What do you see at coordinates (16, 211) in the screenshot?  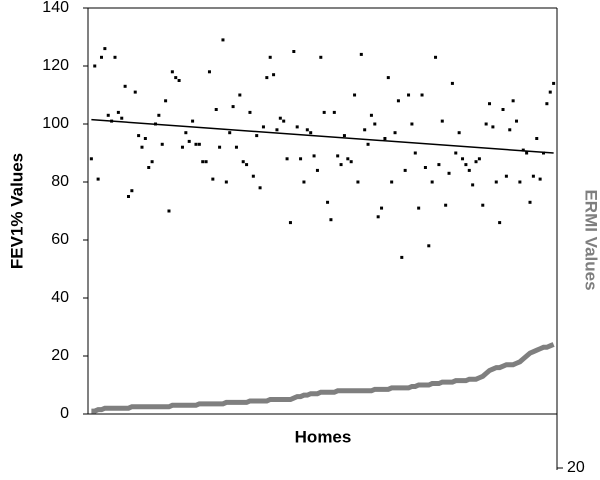 I see `y-axis-title: FEV1% Values` at bounding box center [16, 211].